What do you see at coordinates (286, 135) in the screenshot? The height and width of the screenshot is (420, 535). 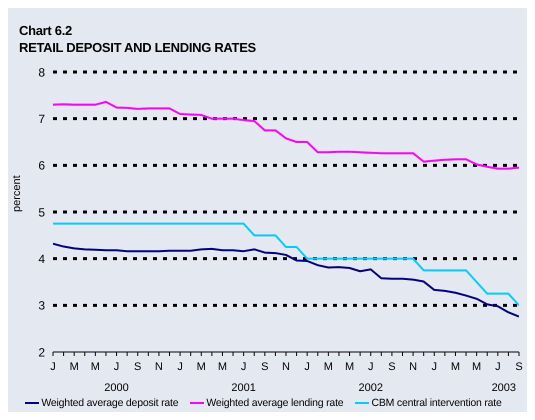 I see `line-series` at bounding box center [286, 135].